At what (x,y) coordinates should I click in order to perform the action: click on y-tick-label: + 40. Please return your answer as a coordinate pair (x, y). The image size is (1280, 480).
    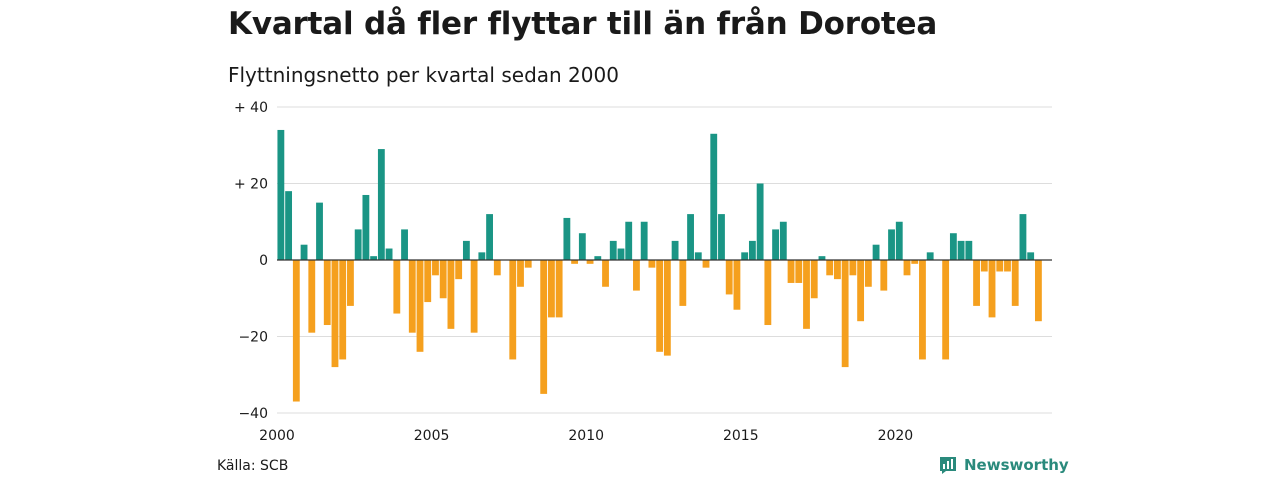
    Looking at the image, I should click on (251, 108).